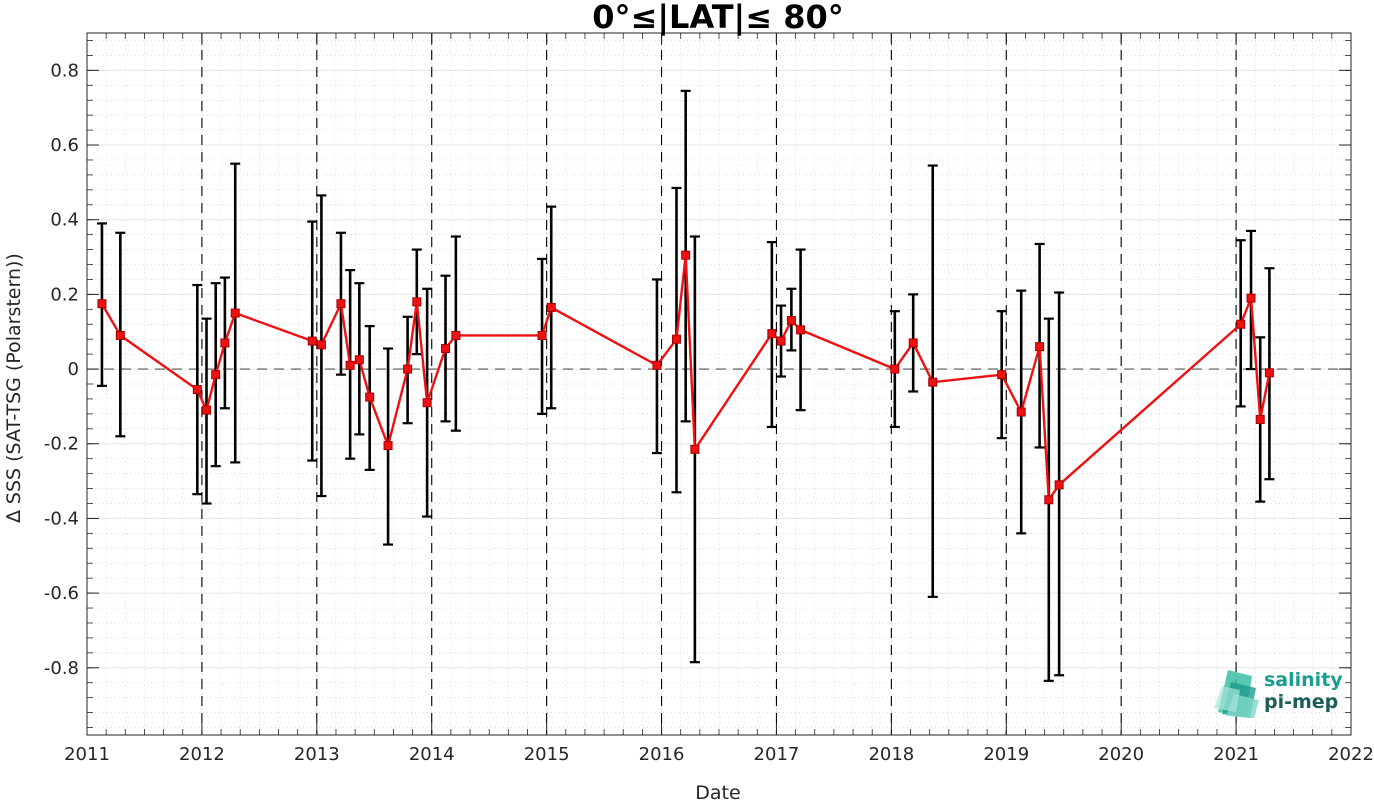  I want to click on x-tick-label: 2022, so click(1351, 754).